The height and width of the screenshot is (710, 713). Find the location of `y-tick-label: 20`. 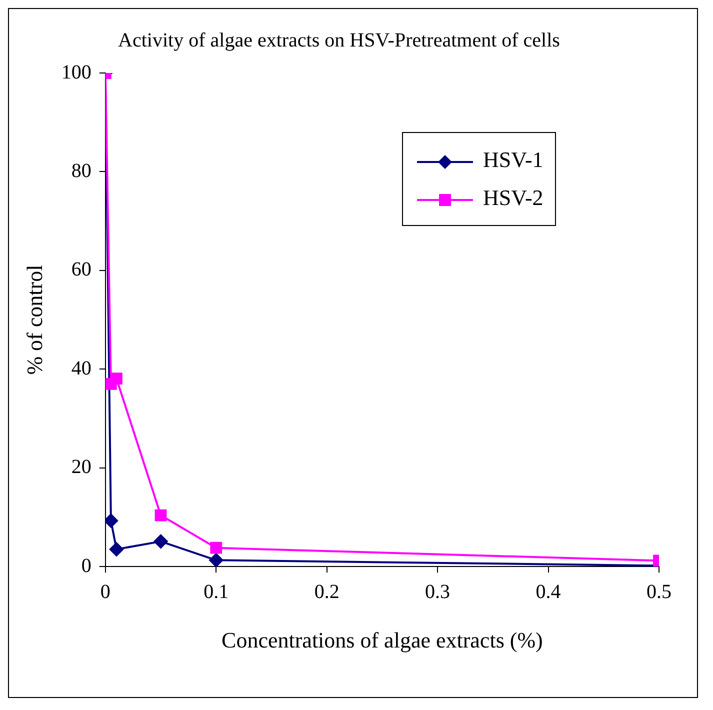

y-tick-label: 20 is located at coordinates (81, 467).